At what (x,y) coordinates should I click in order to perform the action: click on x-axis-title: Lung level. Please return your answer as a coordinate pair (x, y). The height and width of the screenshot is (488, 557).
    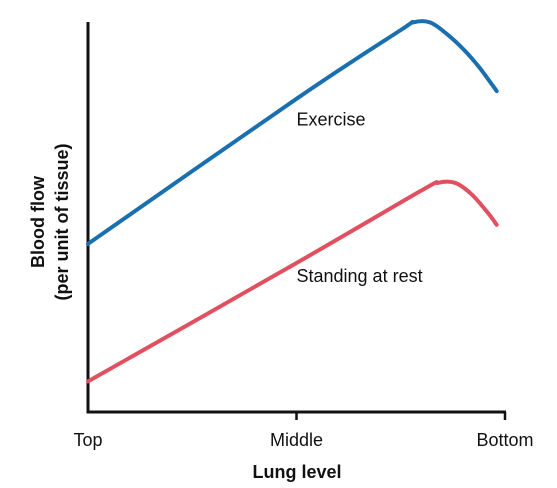
    Looking at the image, I should click on (296, 472).